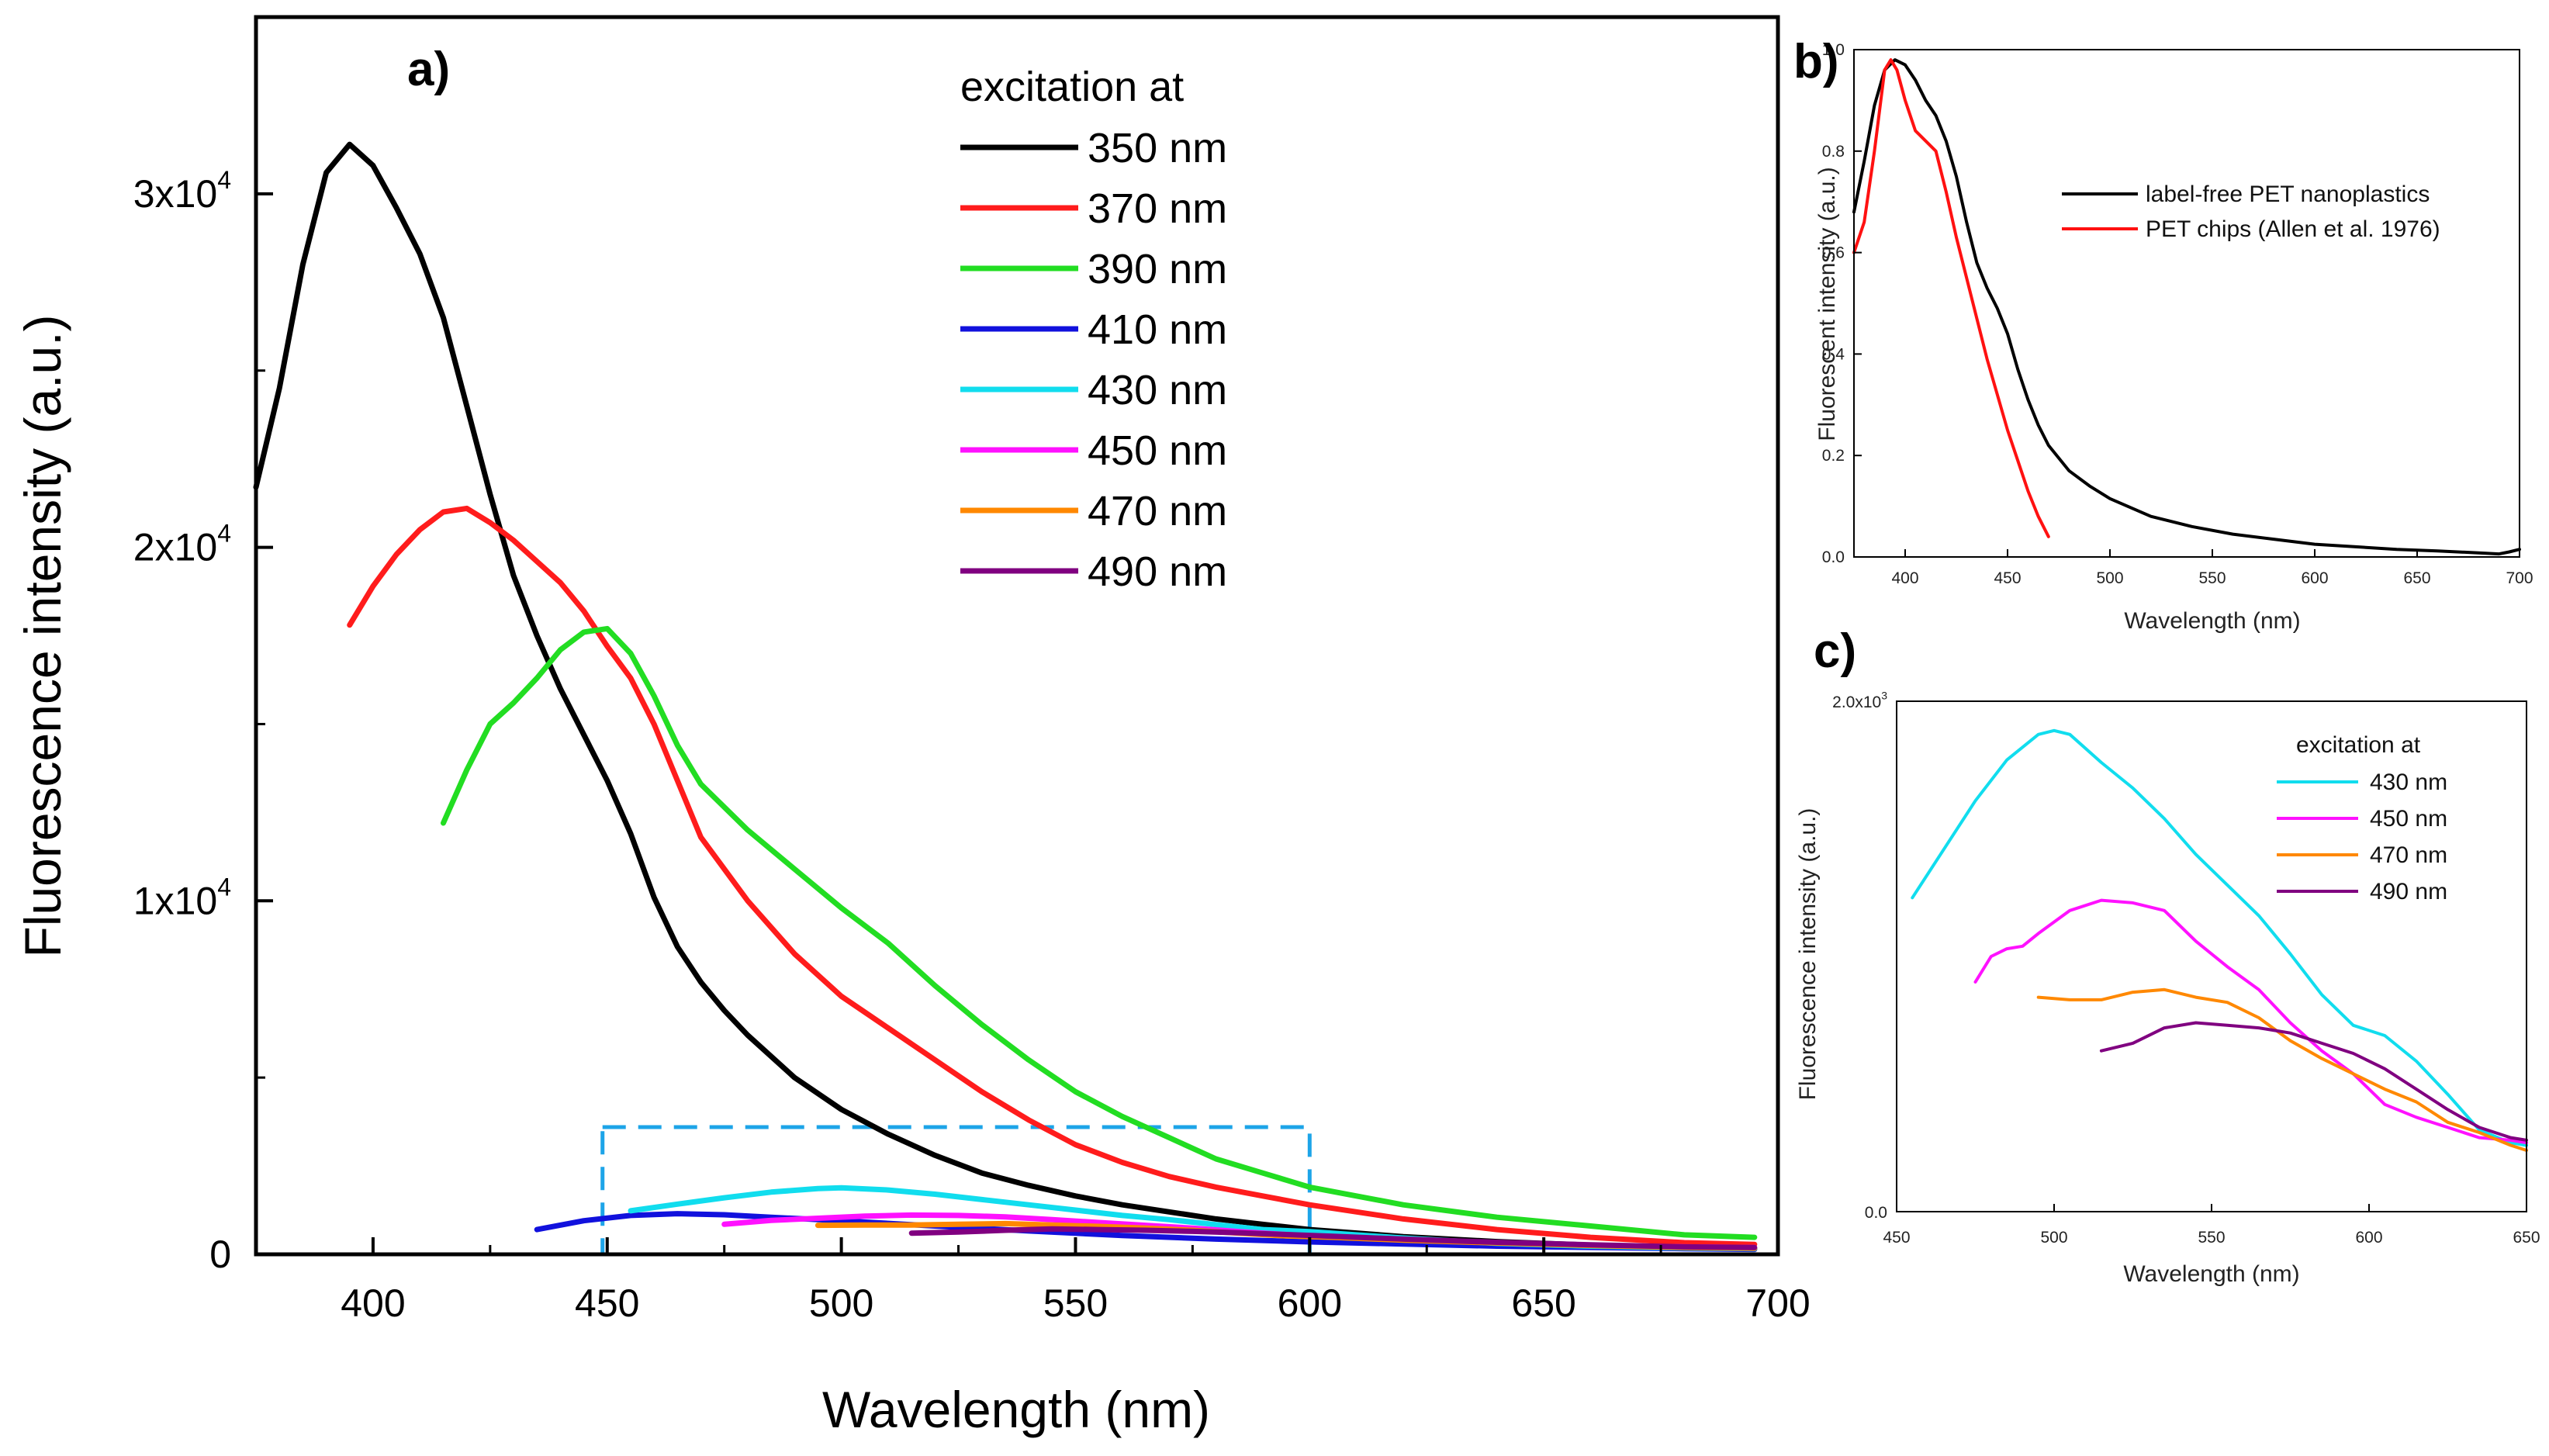  I want to click on panel-a-x-tick-label: 500, so click(841, 1303).